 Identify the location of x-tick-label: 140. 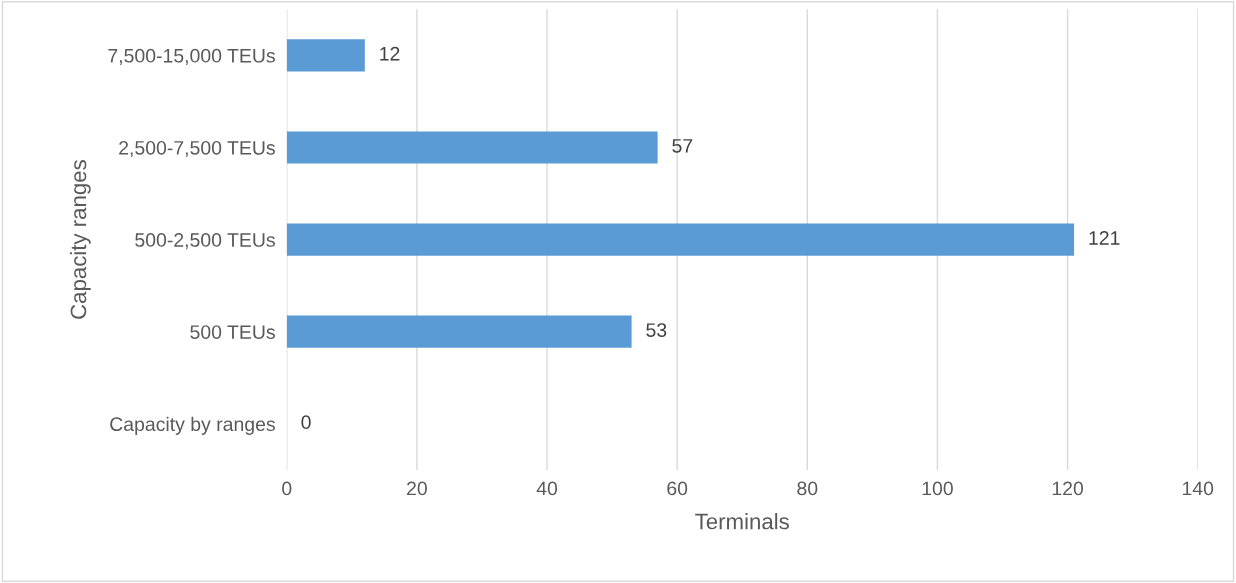
(1198, 488).